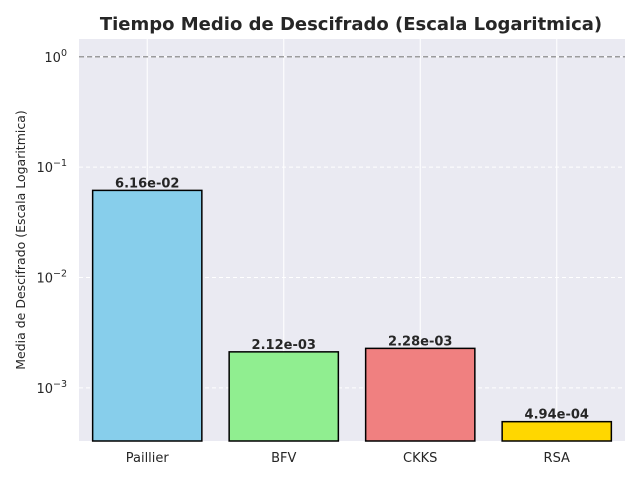  What do you see at coordinates (55, 57) in the screenshot?
I see `y-tick-label: 10⁰` at bounding box center [55, 57].